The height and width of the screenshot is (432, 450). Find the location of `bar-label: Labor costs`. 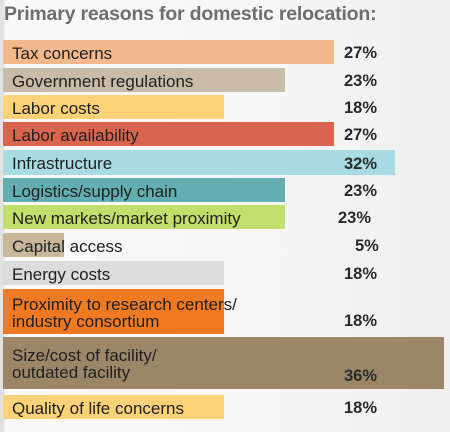

bar-label: Labor costs is located at coordinates (56, 108).